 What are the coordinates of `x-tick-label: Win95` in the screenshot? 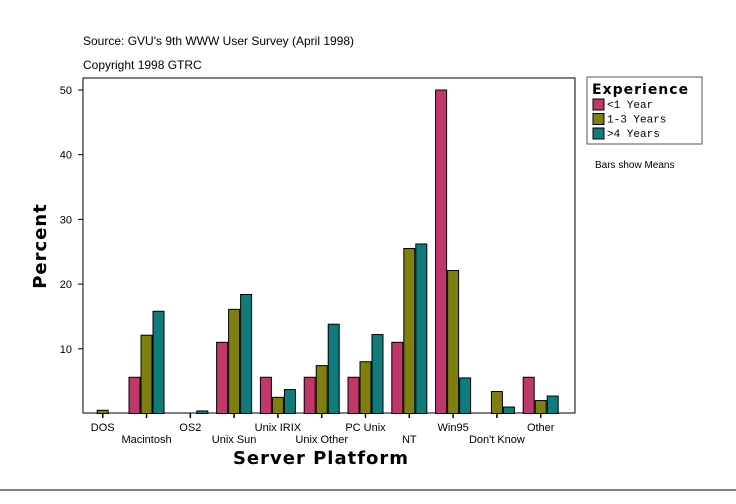 It's located at (453, 428).